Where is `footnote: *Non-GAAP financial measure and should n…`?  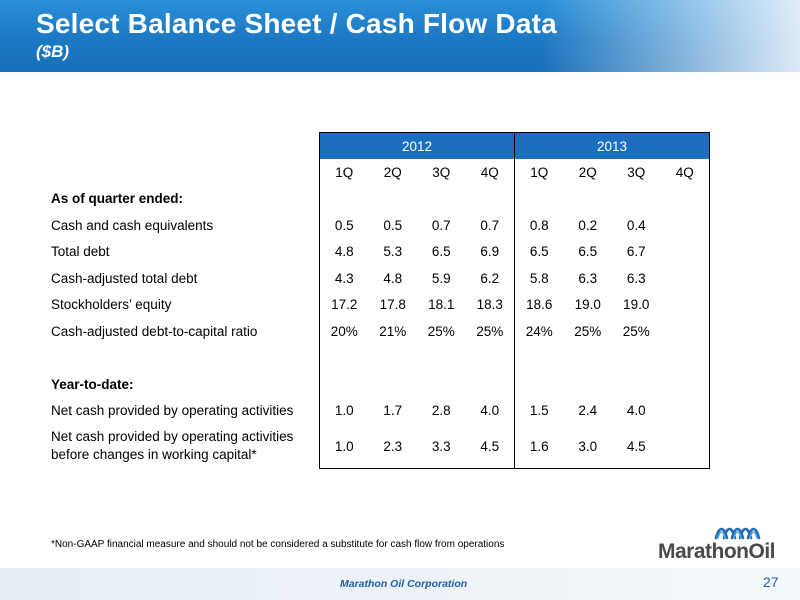 footnote: *Non-GAAP financial measure and should n… is located at coordinates (278, 544).